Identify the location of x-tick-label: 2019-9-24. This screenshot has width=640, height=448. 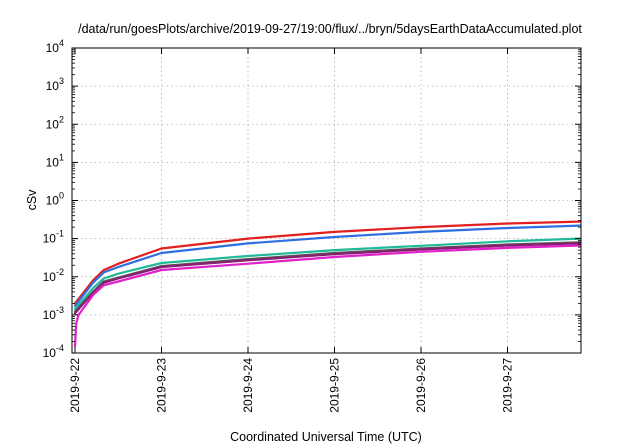
(248, 385).